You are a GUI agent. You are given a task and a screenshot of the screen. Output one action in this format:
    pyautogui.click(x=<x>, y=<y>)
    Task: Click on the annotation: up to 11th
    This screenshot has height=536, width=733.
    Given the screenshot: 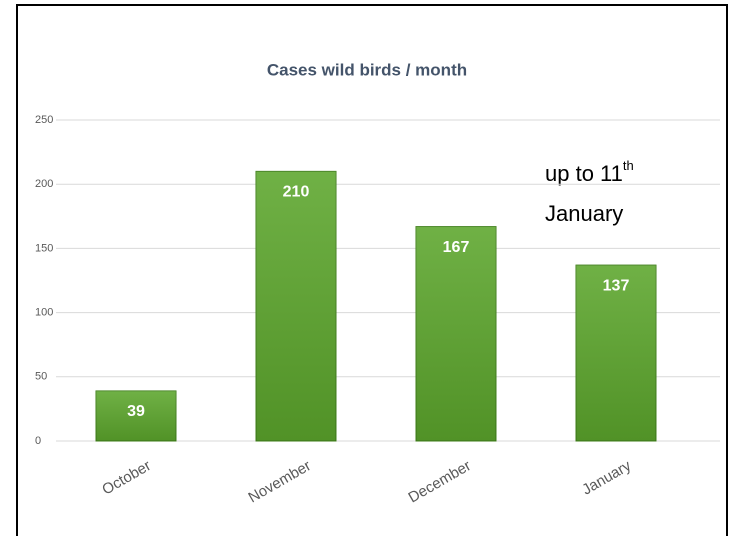 What is the action you would take?
    pyautogui.click(x=589, y=171)
    